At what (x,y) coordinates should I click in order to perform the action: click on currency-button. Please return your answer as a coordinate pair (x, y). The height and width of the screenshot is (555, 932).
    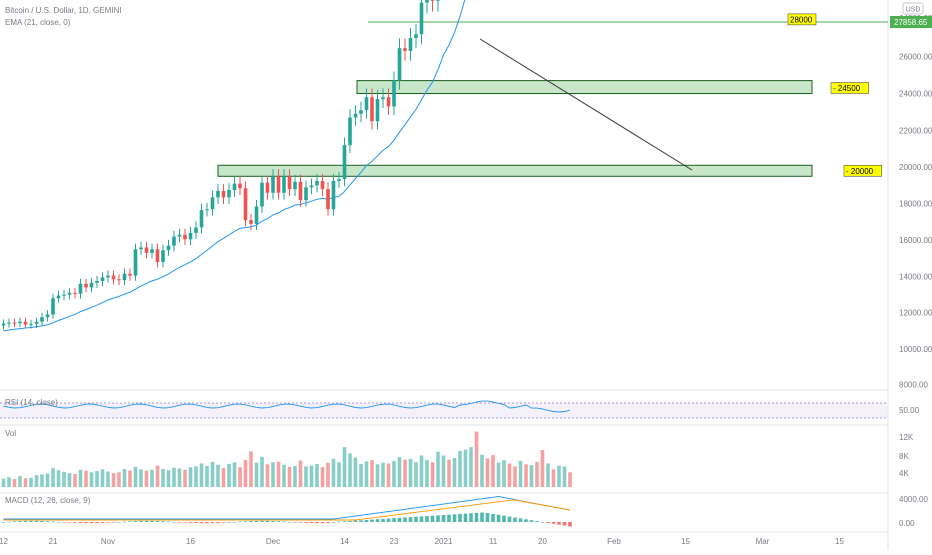
    Looking at the image, I should click on (913, 8).